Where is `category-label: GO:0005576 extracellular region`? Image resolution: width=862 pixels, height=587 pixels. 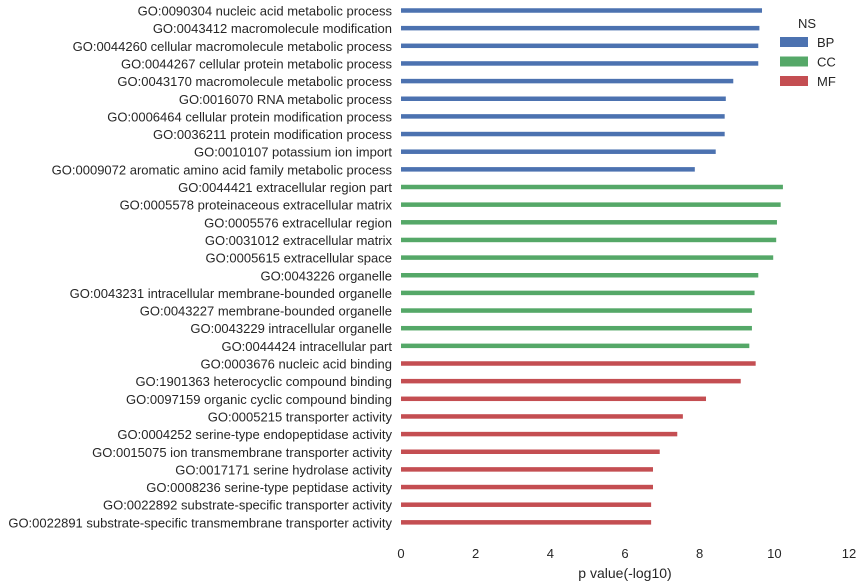 category-label: GO:0005576 extracellular region is located at coordinates (298, 222).